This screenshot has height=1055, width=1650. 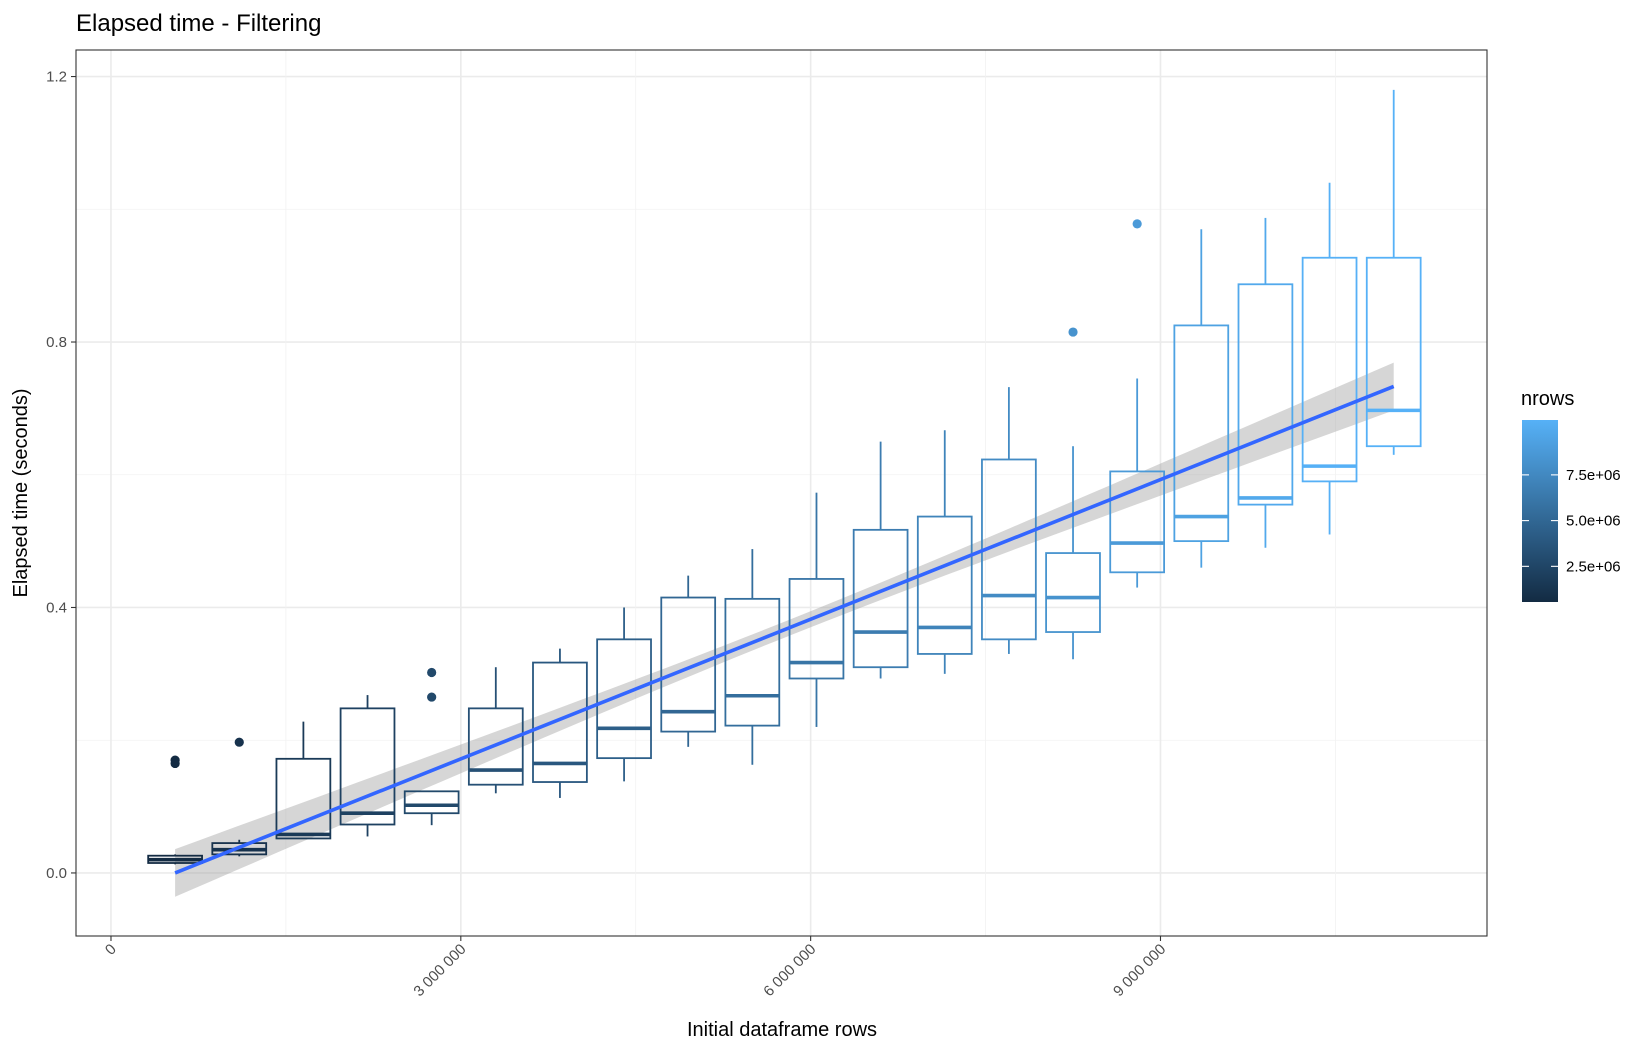 What do you see at coordinates (439, 970) in the screenshot?
I see `x-tick-label: 3 000 000` at bounding box center [439, 970].